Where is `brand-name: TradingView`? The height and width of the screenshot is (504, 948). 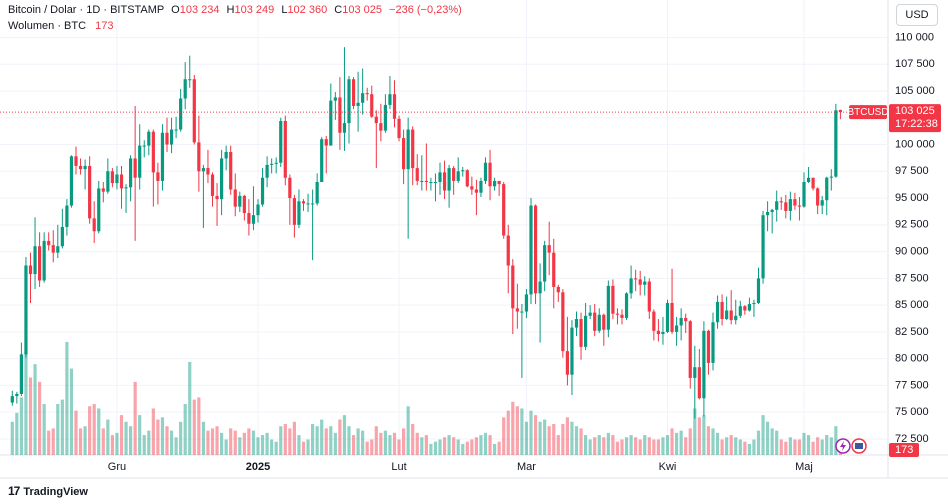 brand-name: TradingView is located at coordinates (55, 492).